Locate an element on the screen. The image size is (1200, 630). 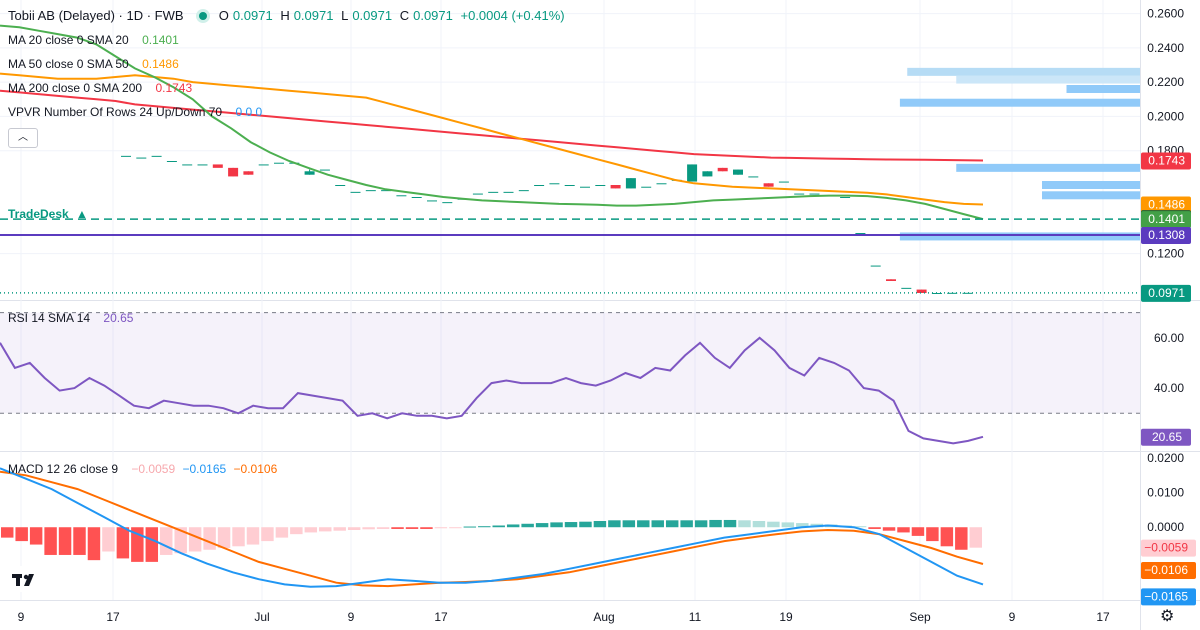
rsi-tick-label: 60.00 is located at coordinates (1169, 338).